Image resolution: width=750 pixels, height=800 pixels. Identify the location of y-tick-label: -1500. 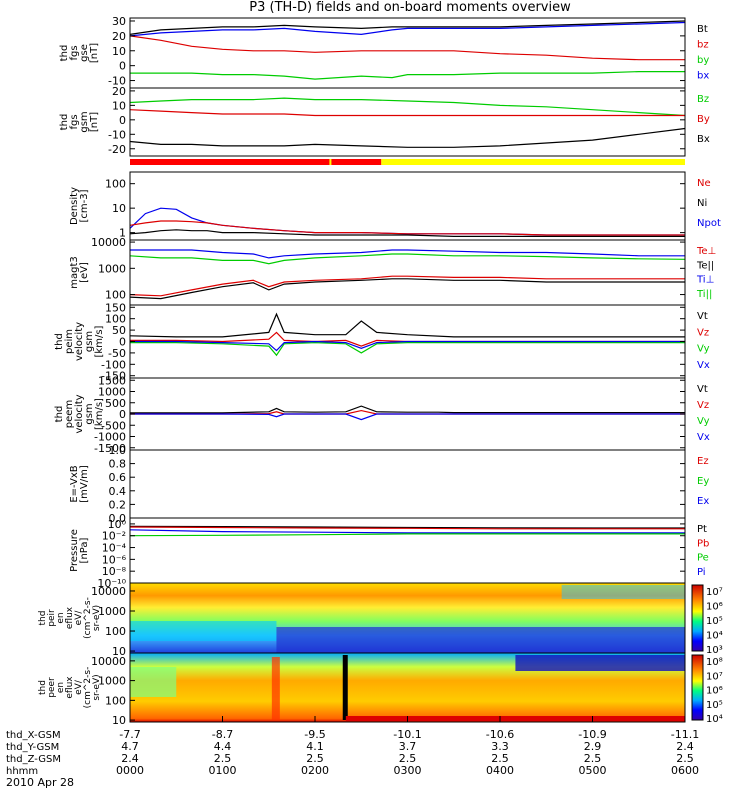
(110, 448).